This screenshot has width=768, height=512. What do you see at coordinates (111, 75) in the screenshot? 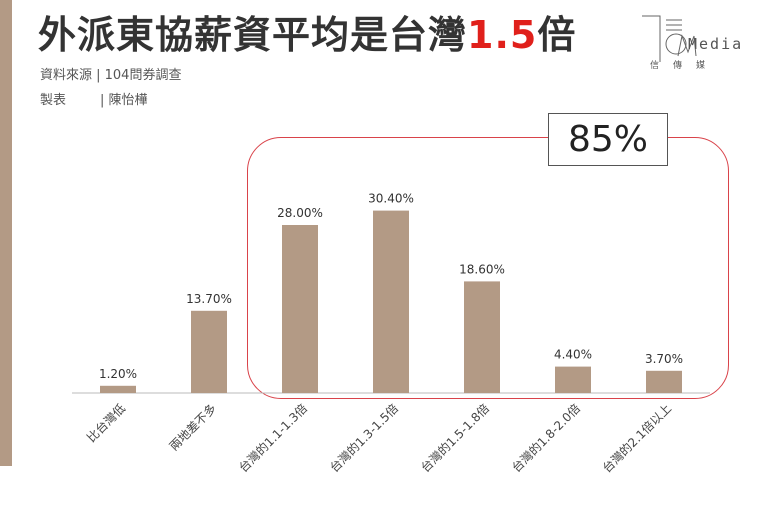
I see `source-text: 資料來源 | 104問券調查` at bounding box center [111, 75].